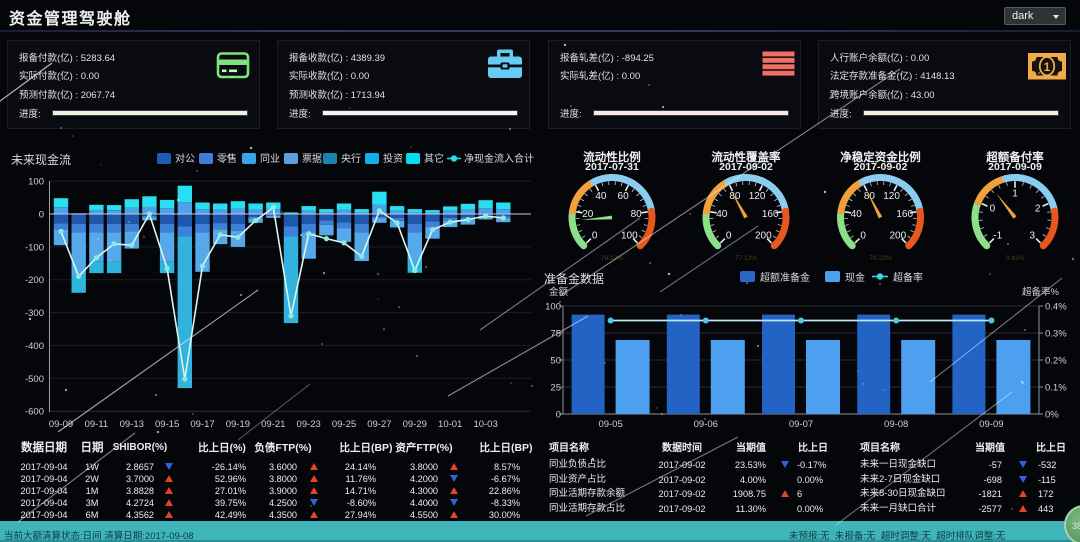 This screenshot has width=1080, height=542. I want to click on svg-text: 央行, so click(351, 158).